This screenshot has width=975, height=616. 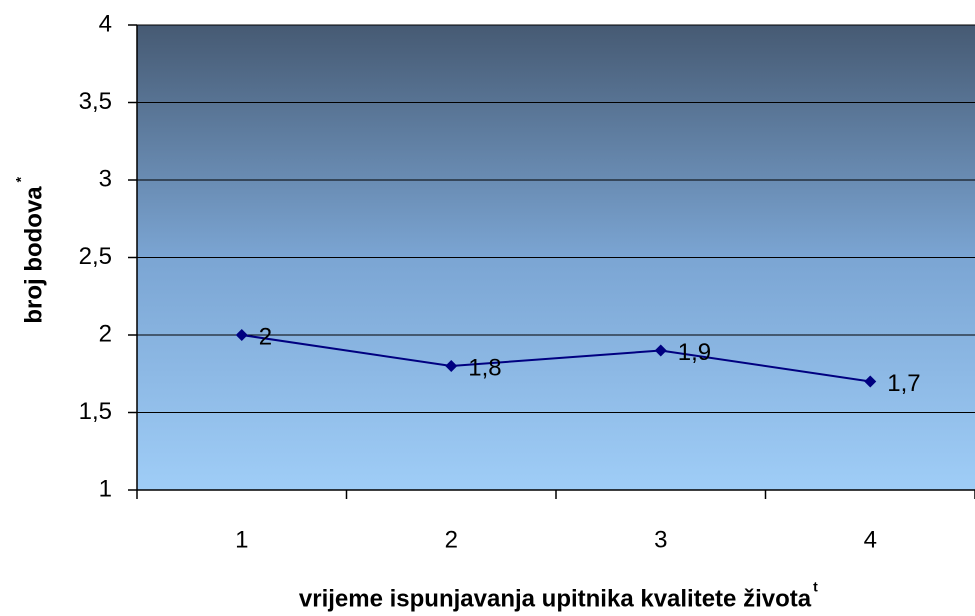 I want to click on data-label: 1,8, so click(x=484, y=367).